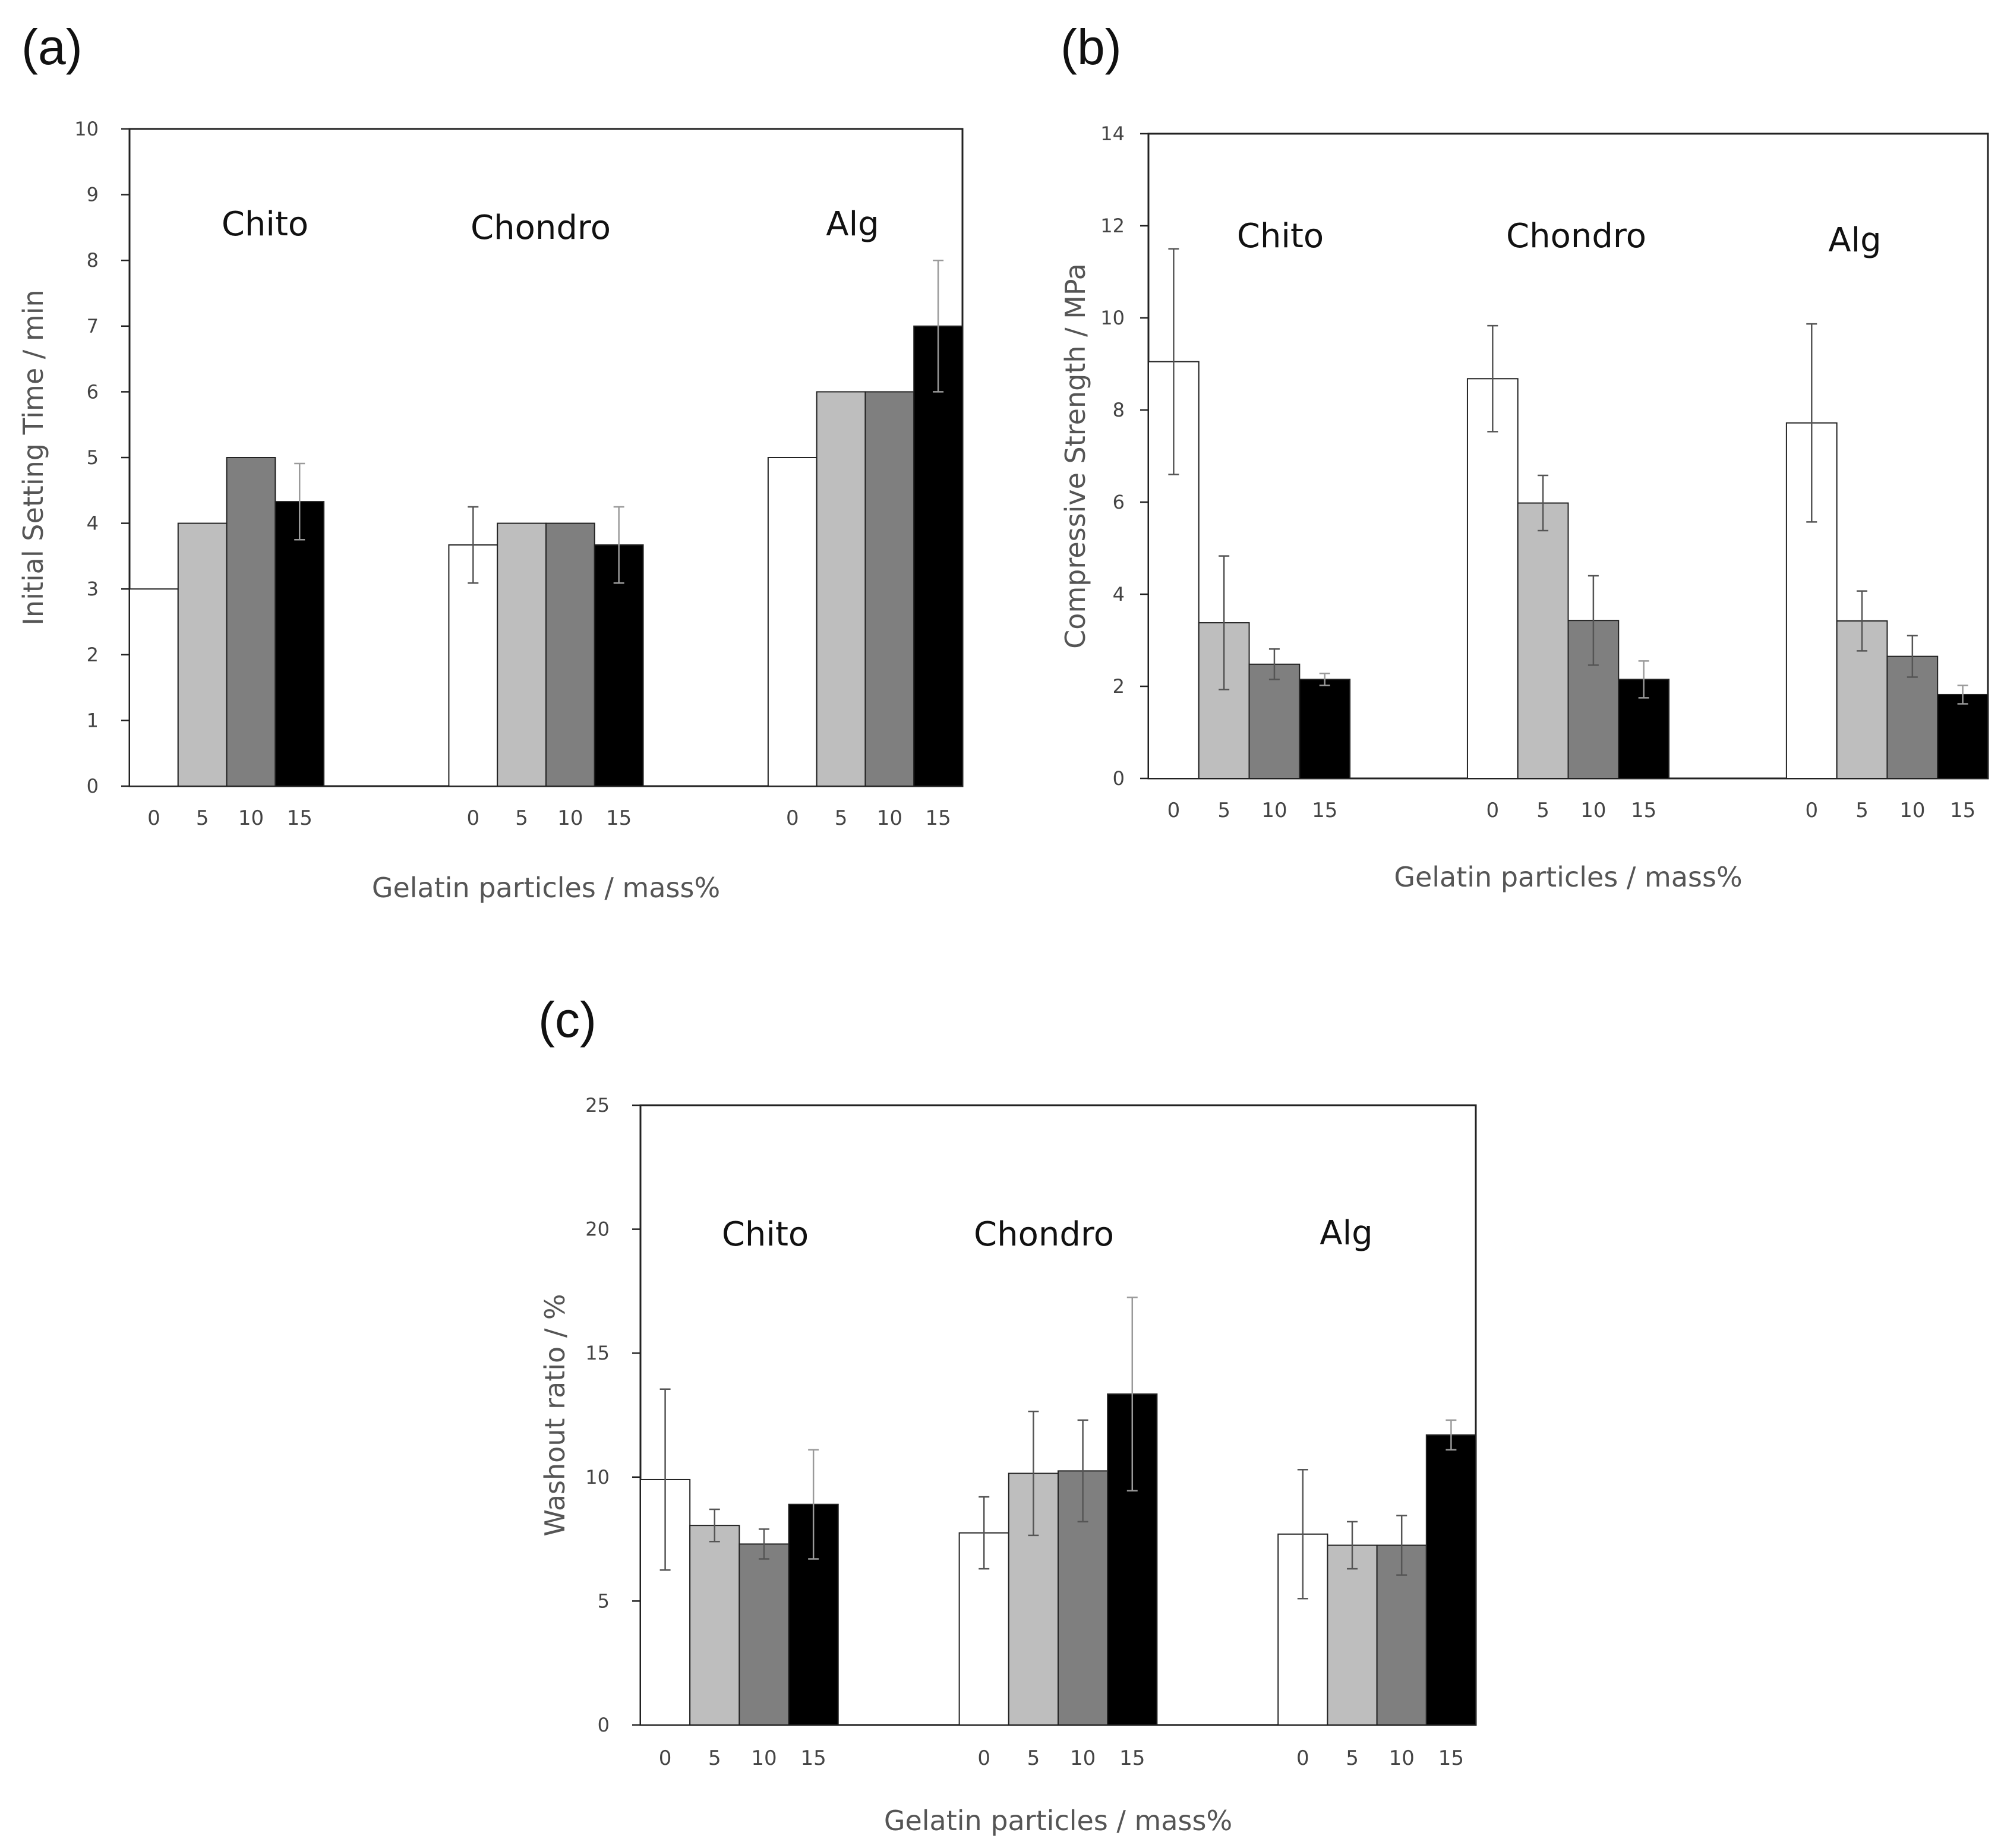 Image resolution: width=2001 pixels, height=1848 pixels. Describe the element at coordinates (1075, 456) in the screenshot. I see `y-axis-title: Compressive Strength / MPa` at that location.